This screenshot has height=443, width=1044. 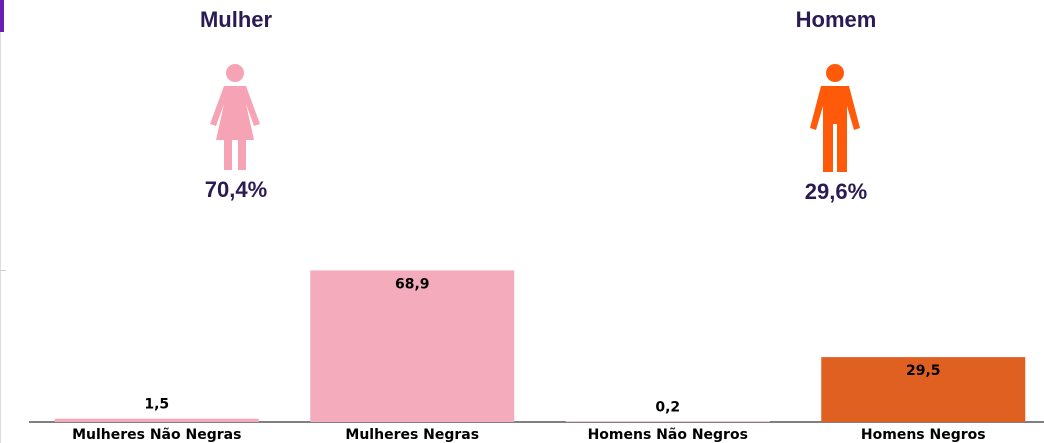 What do you see at coordinates (836, 191) in the screenshot?
I see `male-percent: 29,6%` at bounding box center [836, 191].